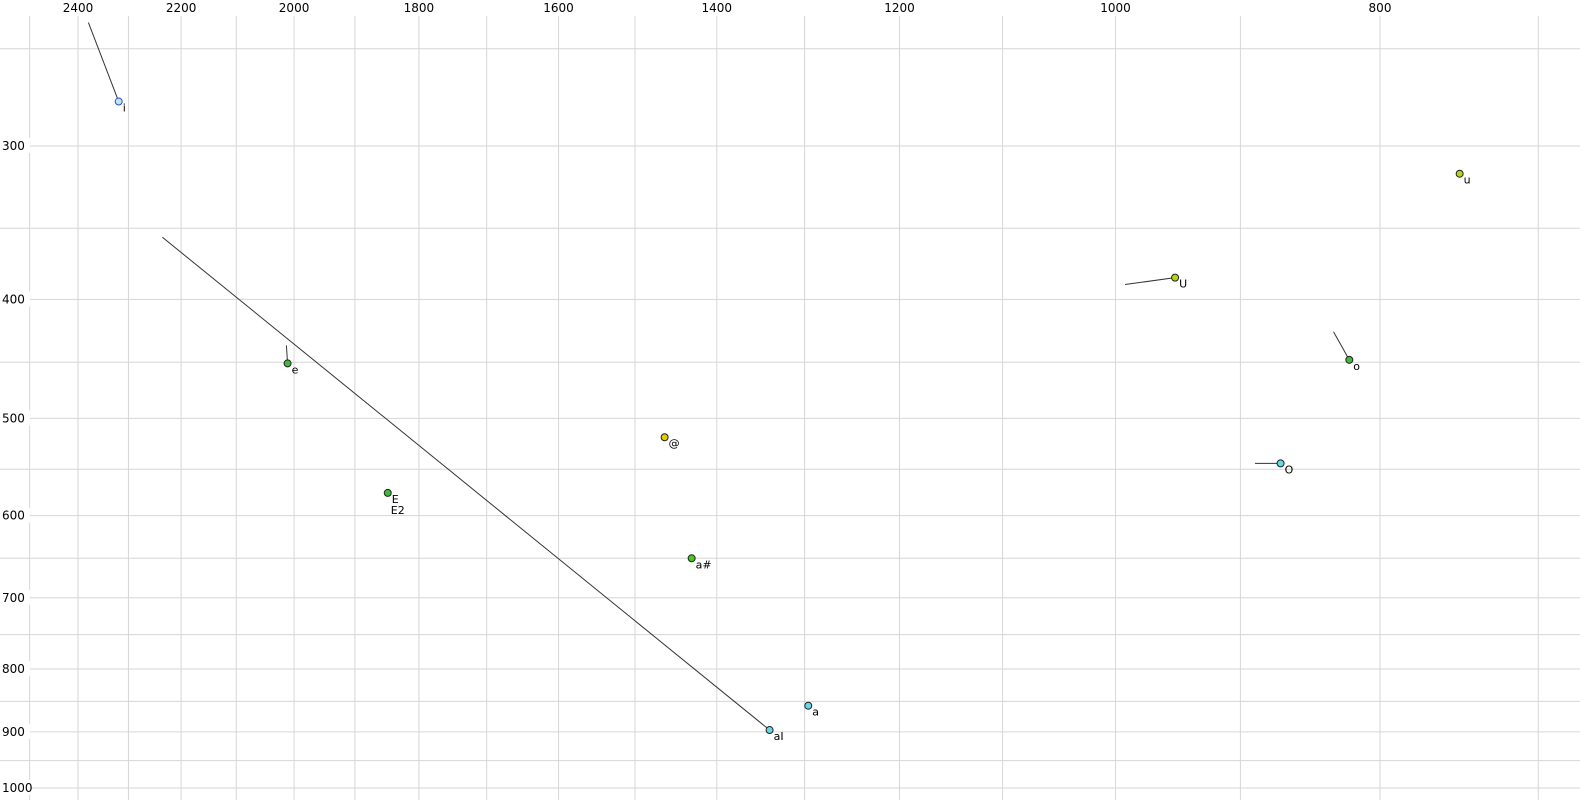  I want to click on y-tick-label: 800, so click(13, 669).